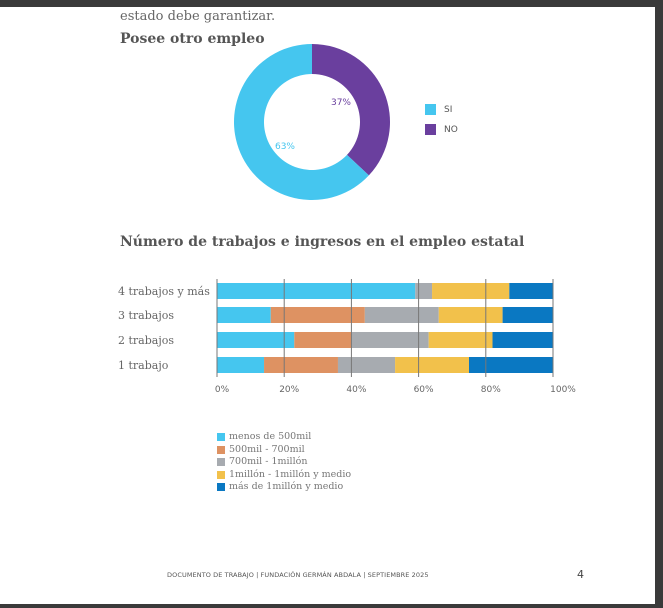 Image resolution: width=663 pixels, height=608 pixels. What do you see at coordinates (285, 147) in the screenshot?
I see `slice-label-si: 63%` at bounding box center [285, 147].